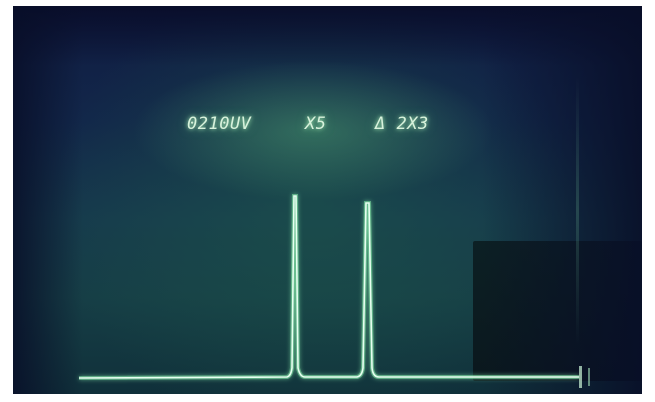 This screenshot has width=655, height=402. I want to click on readout-right: Δ 2X3, so click(402, 124).